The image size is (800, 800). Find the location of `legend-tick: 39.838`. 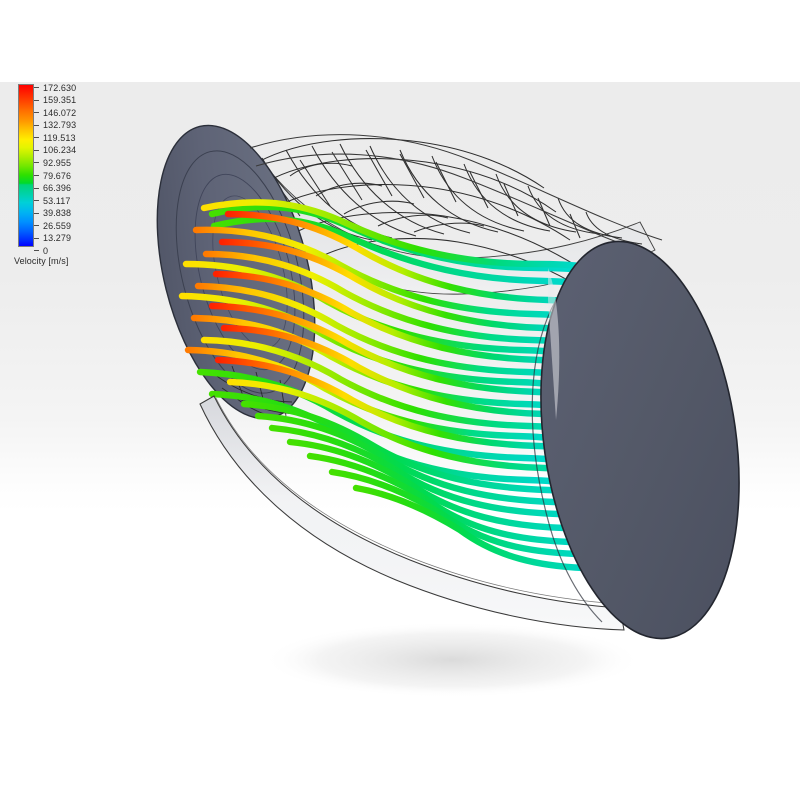

legend-tick: 39.838 is located at coordinates (53, 211).